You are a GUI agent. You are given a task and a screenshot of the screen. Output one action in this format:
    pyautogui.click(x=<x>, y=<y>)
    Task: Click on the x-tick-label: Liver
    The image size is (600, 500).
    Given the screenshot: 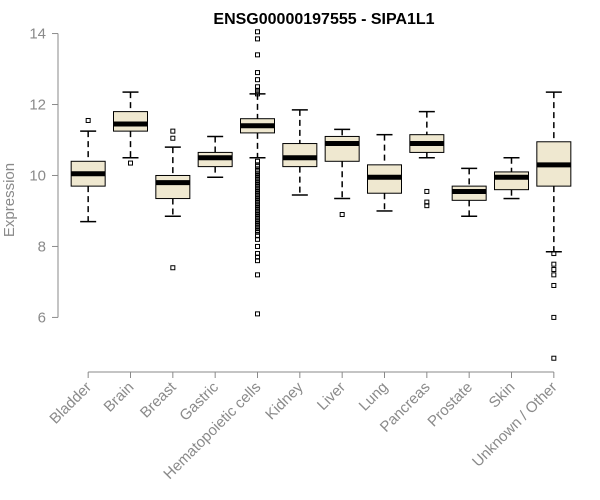 What is the action you would take?
    pyautogui.click(x=331, y=396)
    